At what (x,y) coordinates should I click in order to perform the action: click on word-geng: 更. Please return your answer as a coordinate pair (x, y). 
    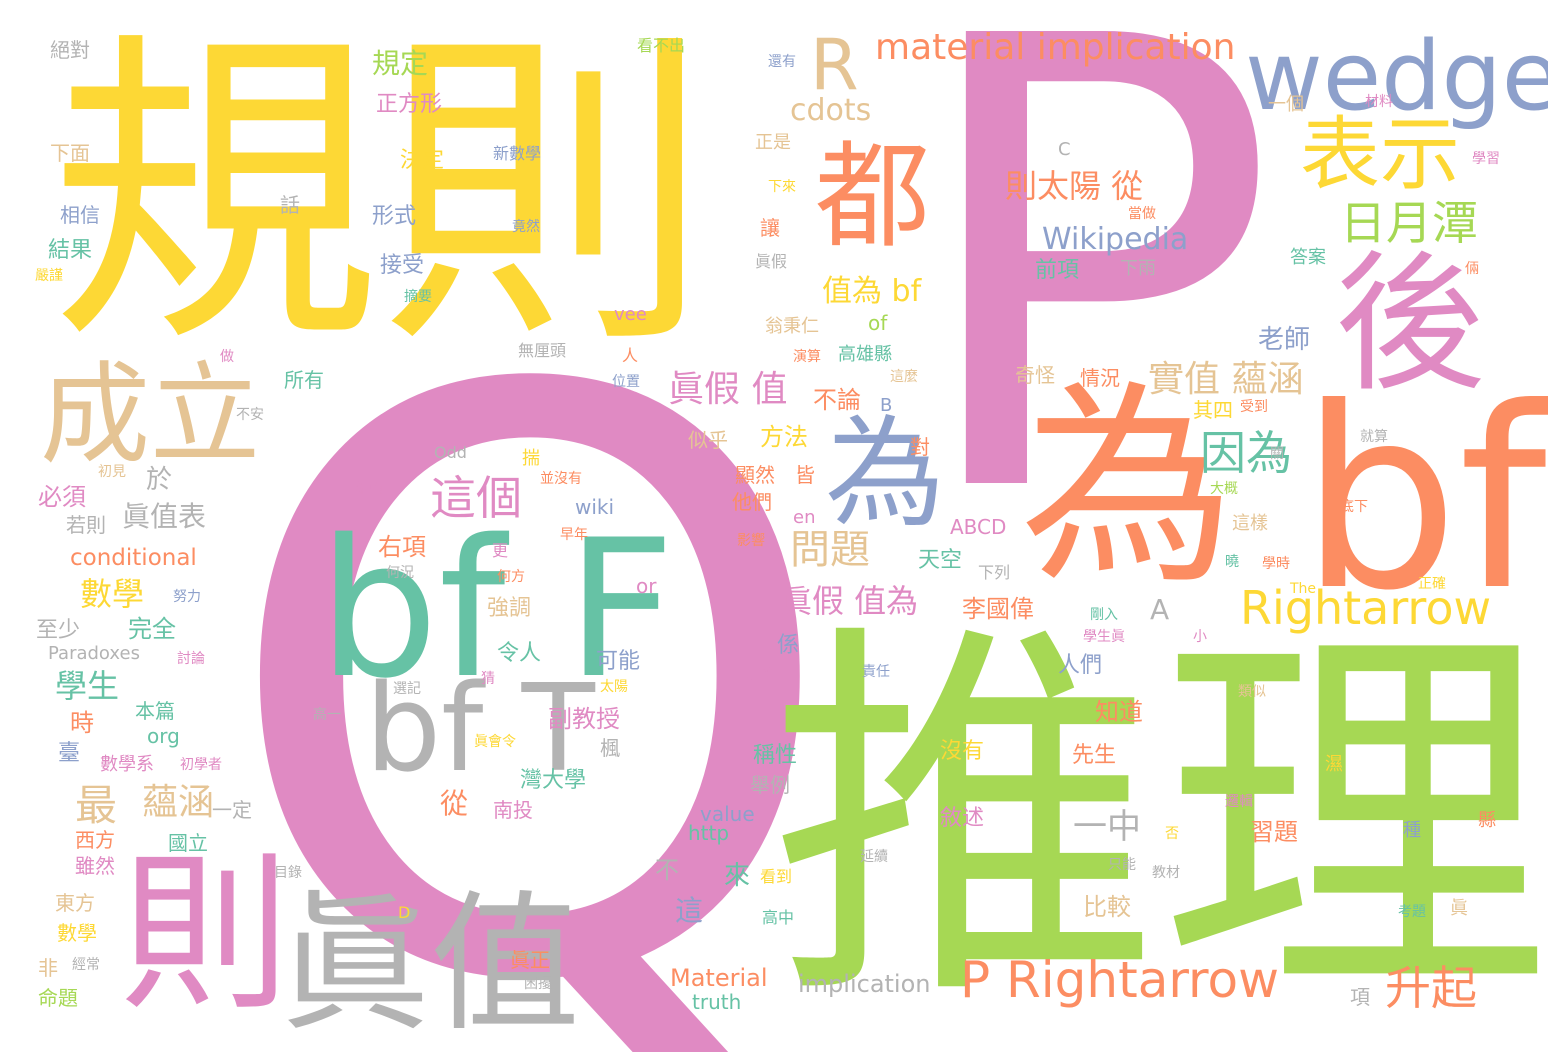
    Looking at the image, I should click on (500, 550).